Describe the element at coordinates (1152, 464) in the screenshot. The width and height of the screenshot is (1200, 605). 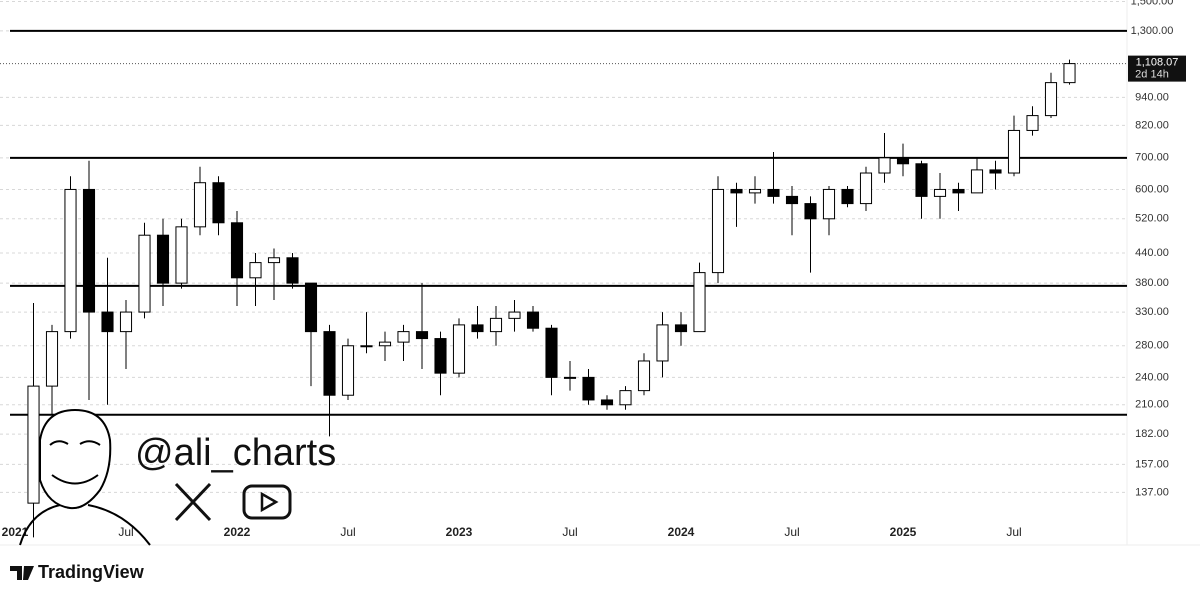
I see `y-tick-label: 157.00` at that location.